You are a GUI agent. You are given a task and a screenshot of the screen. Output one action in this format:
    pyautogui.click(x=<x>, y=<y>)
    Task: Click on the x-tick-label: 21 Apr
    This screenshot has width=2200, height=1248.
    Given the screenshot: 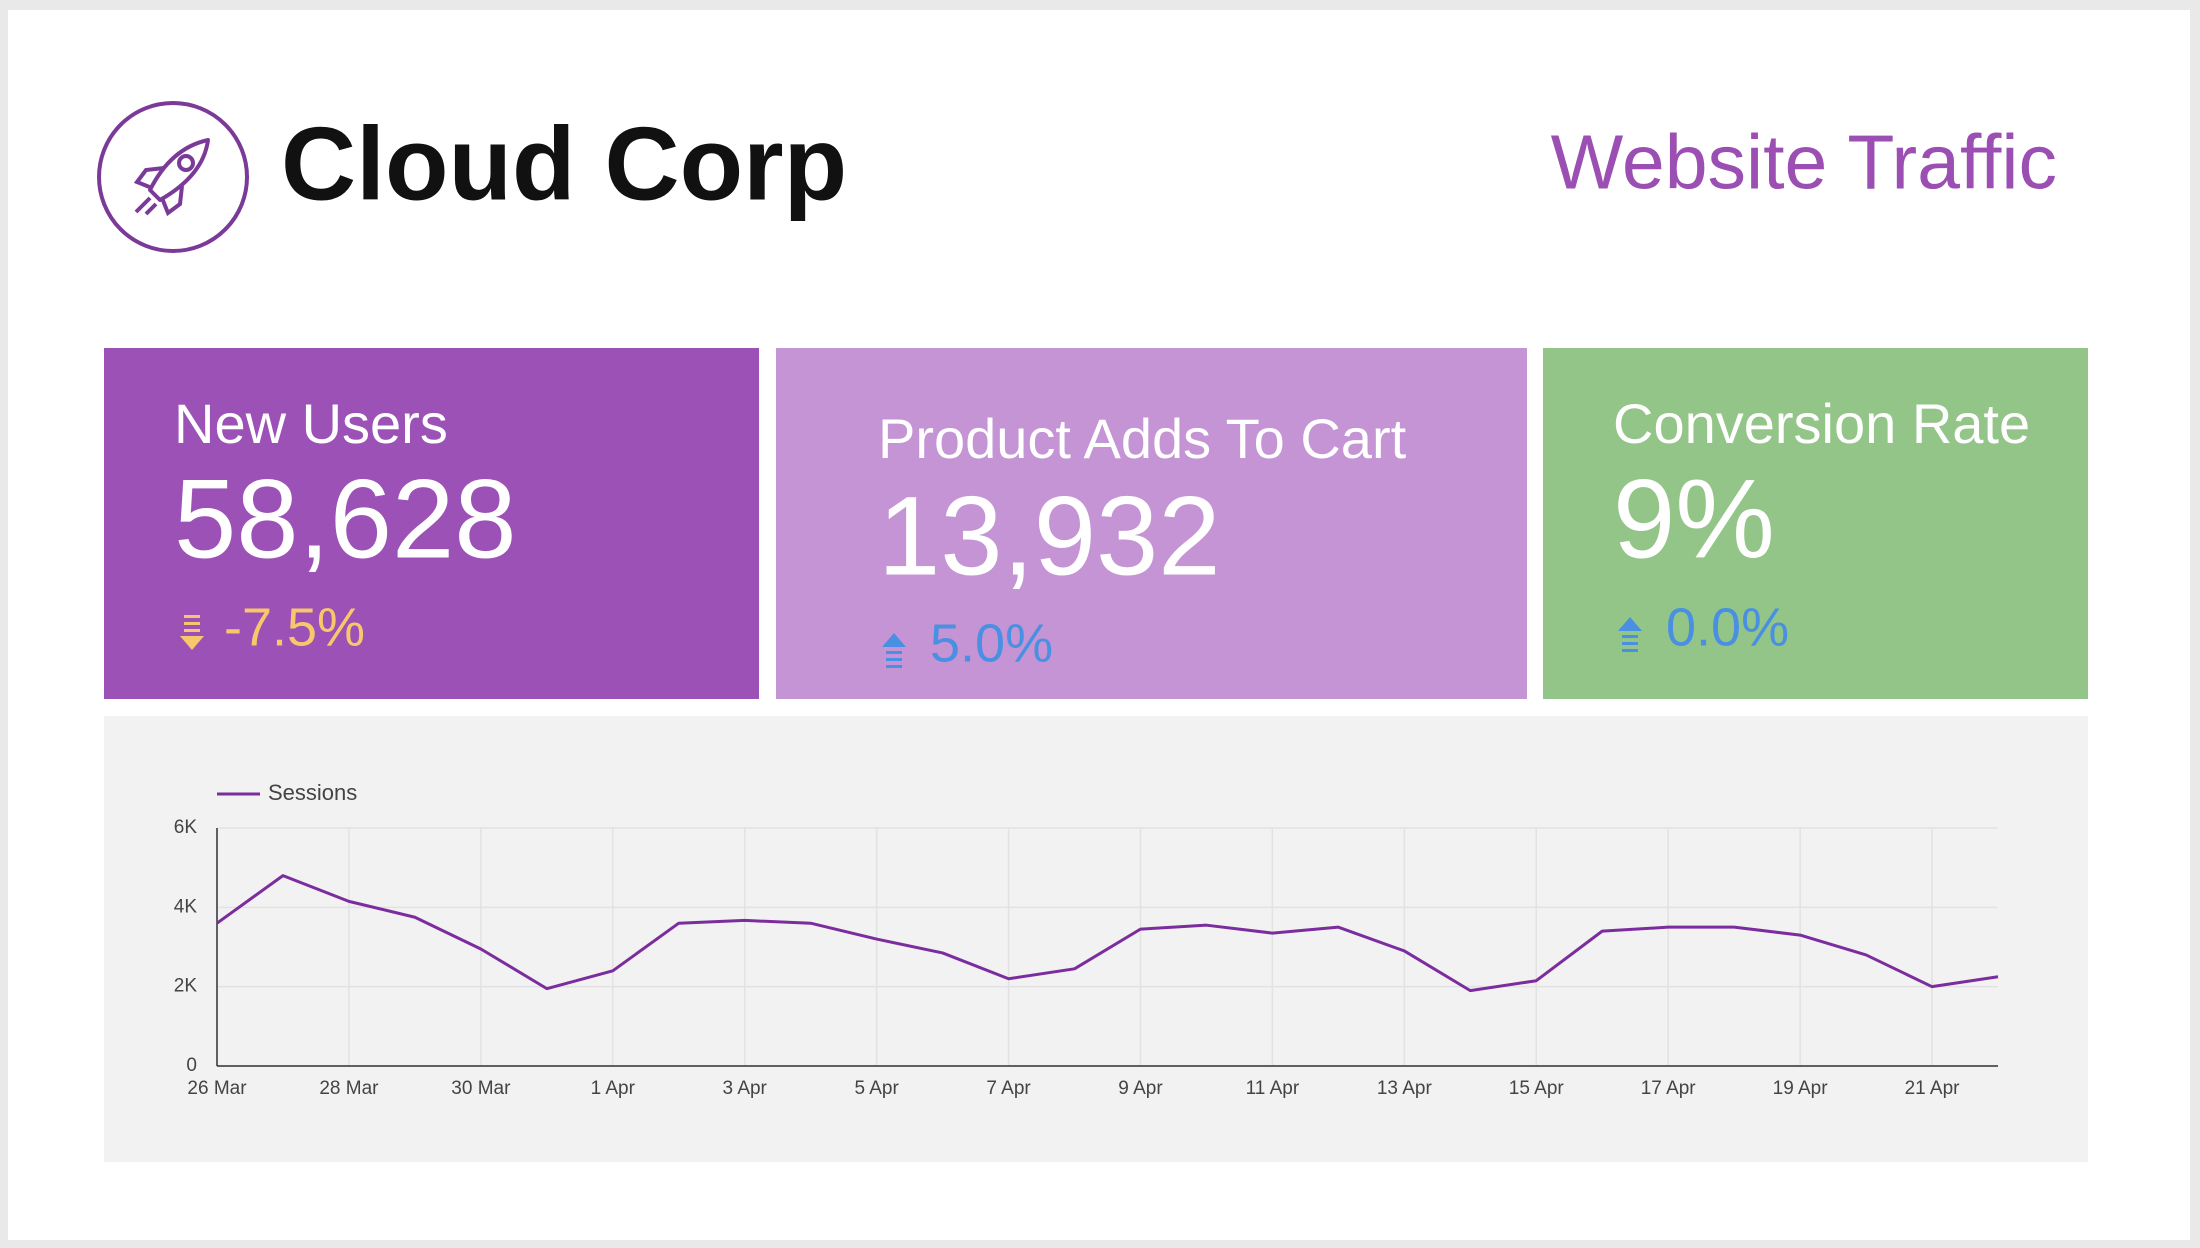 What is the action you would take?
    pyautogui.click(x=1933, y=1088)
    